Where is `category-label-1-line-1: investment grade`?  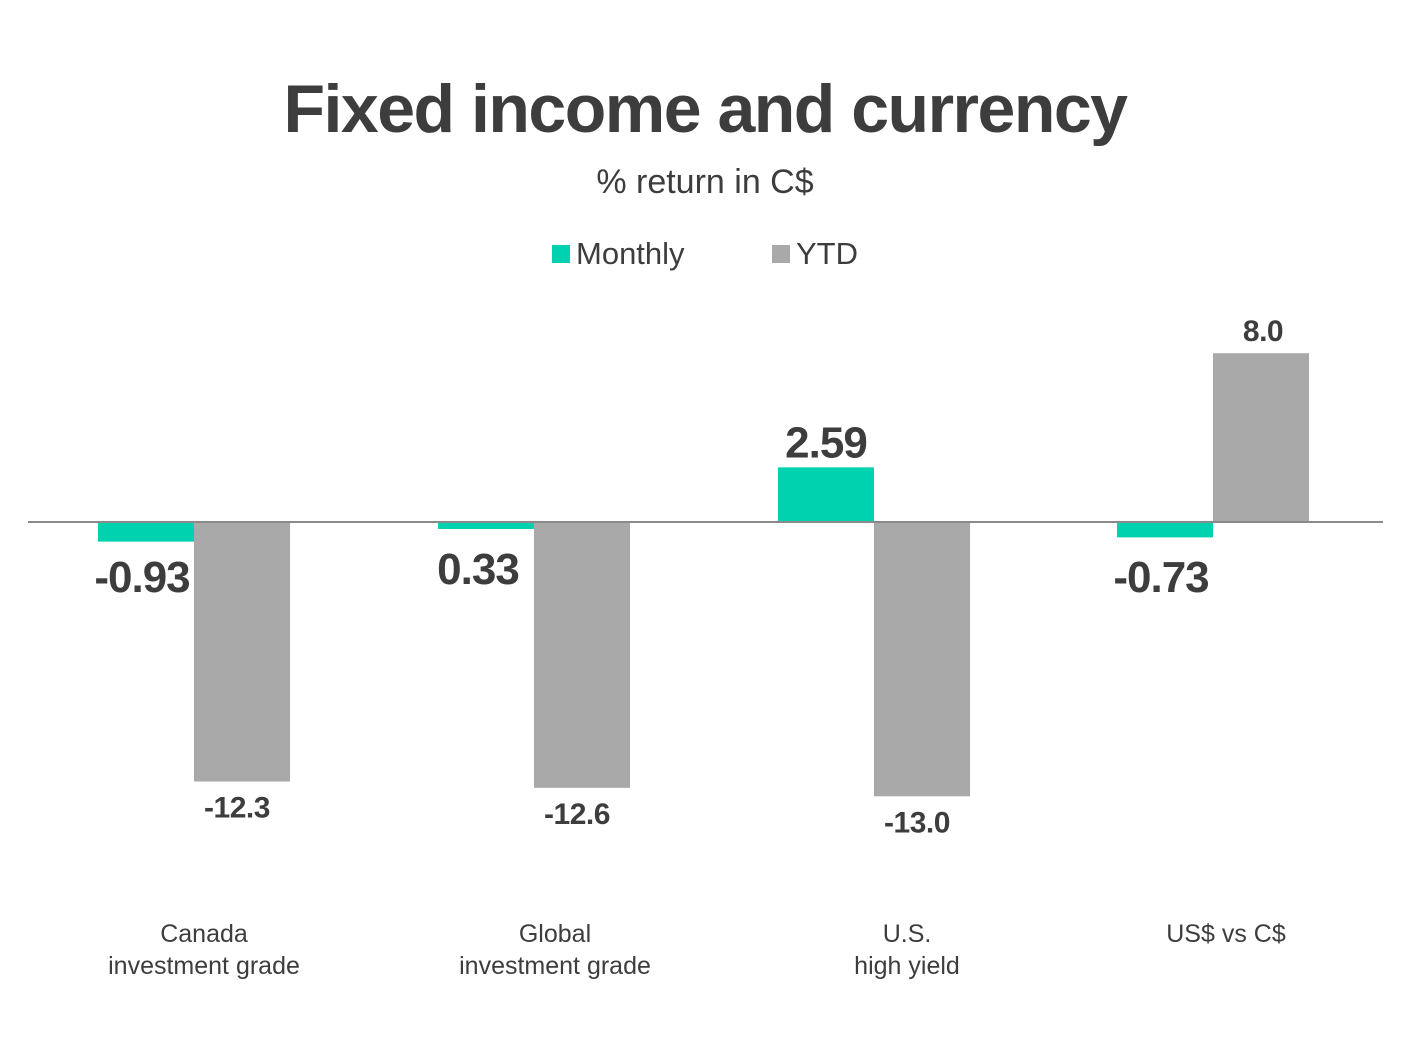 category-label-1-line-1: investment grade is located at coordinates (555, 966).